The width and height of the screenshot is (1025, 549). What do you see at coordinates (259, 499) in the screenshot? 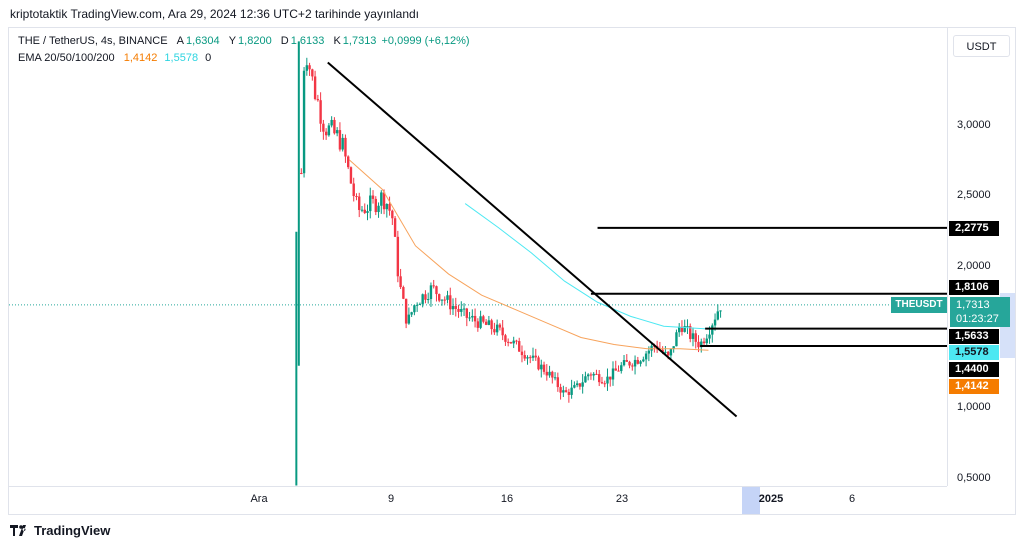
I see `time-tick: Ara` at bounding box center [259, 499].